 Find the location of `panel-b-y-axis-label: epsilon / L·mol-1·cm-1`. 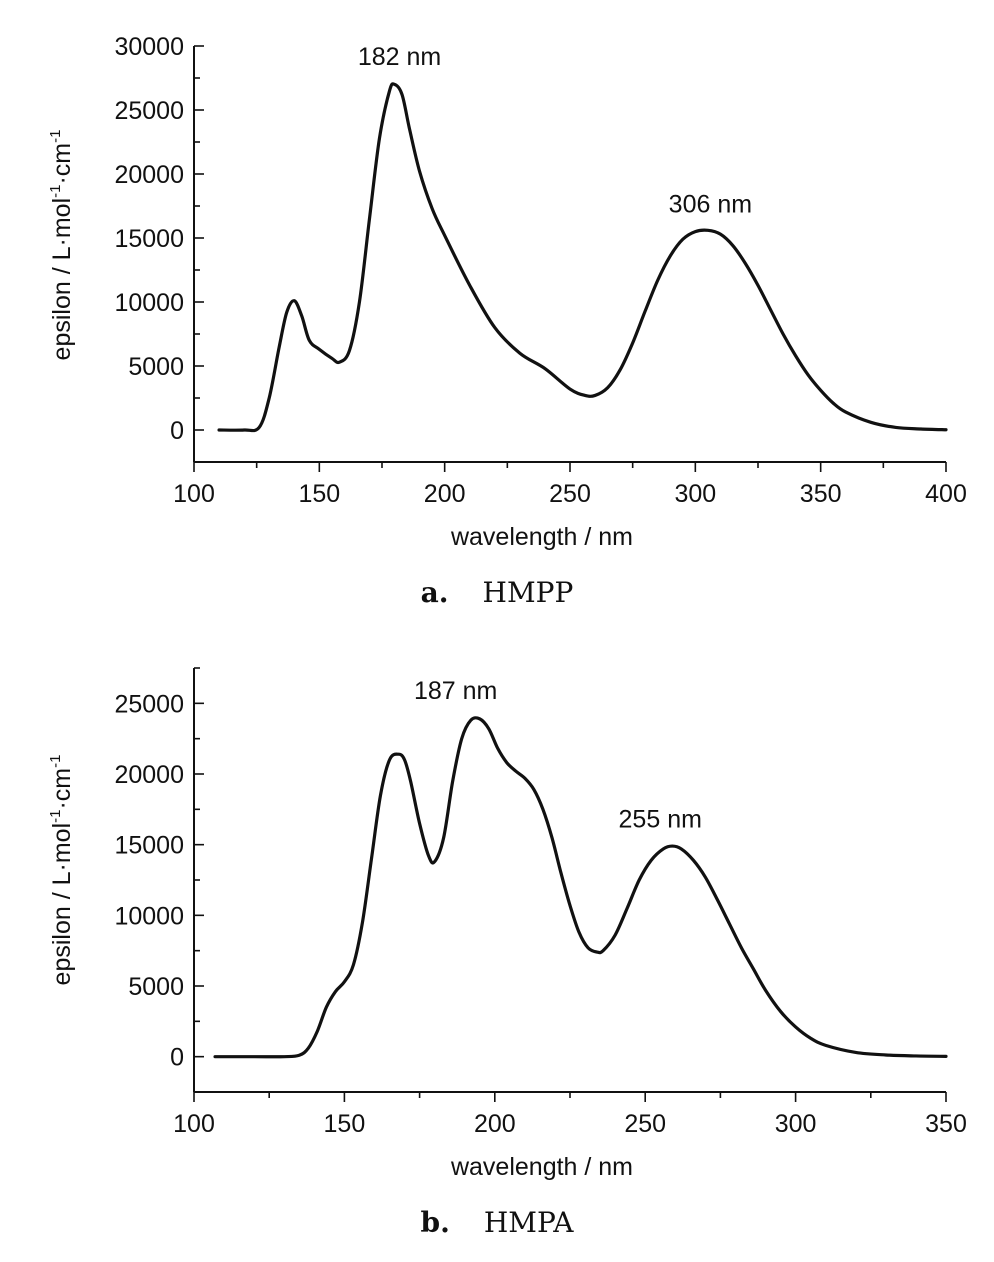

panel-b-y-axis-label: epsilon / L·mol-1·cm-1 is located at coordinates (61, 870).